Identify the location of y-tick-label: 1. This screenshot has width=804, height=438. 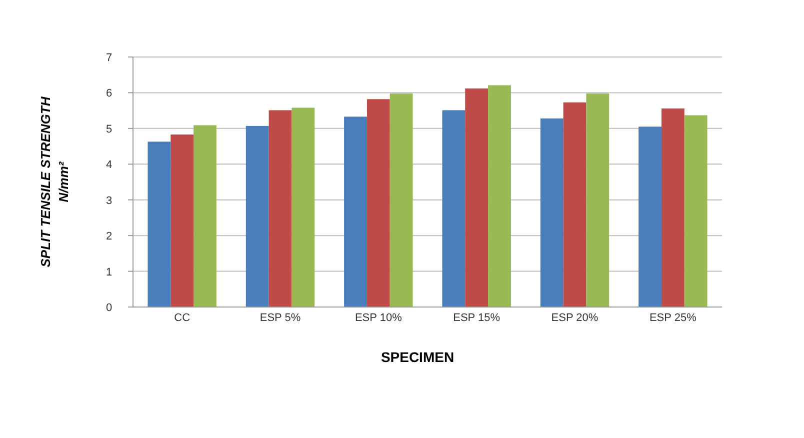
(109, 272).